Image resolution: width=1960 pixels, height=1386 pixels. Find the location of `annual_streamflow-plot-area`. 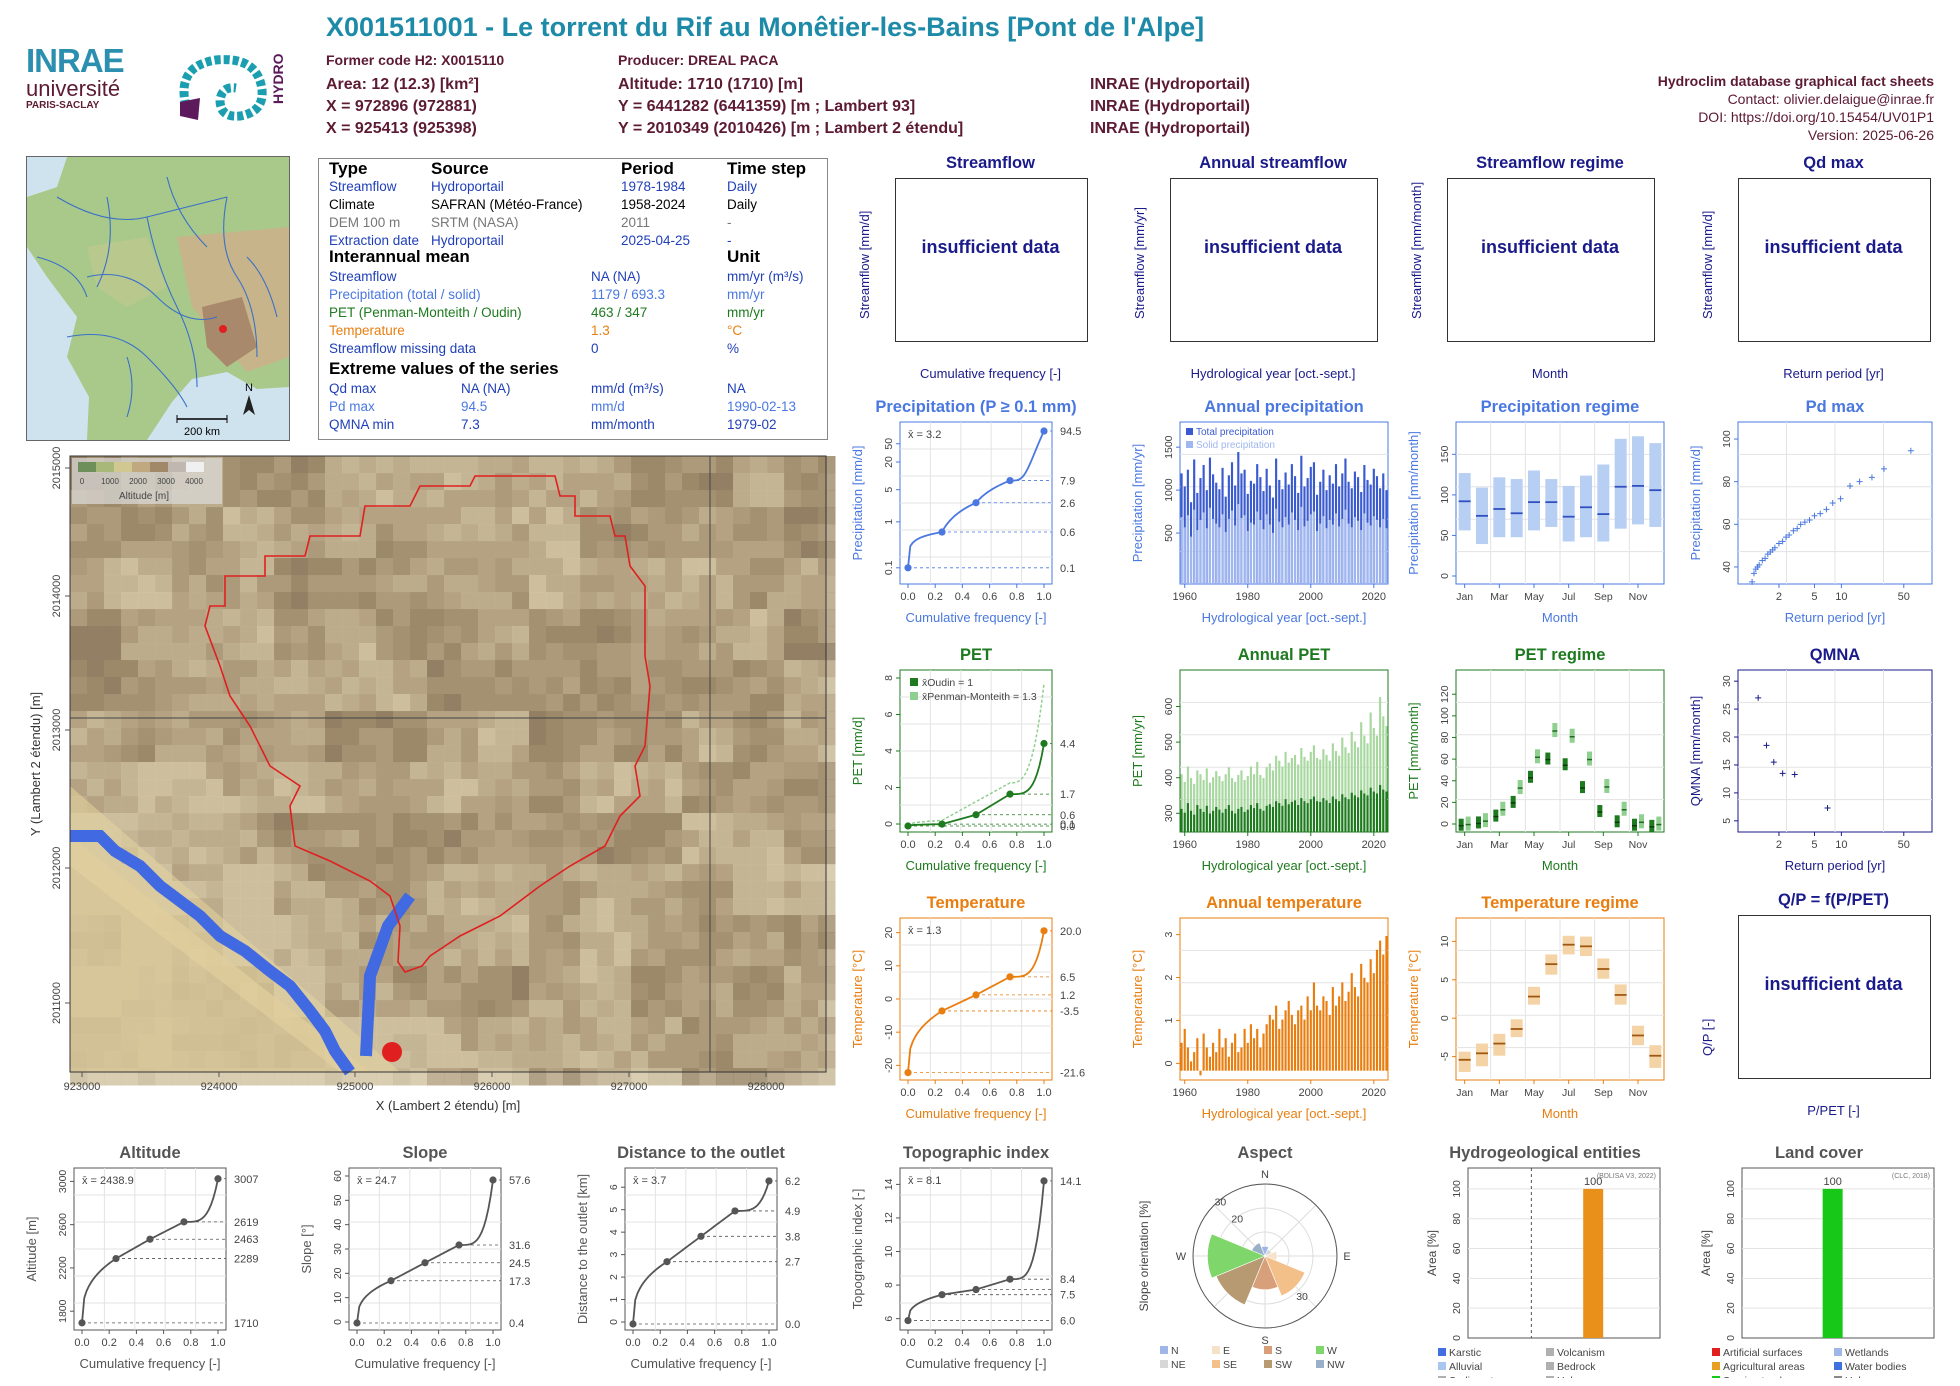

annual_streamflow-plot-area is located at coordinates (1274, 260).